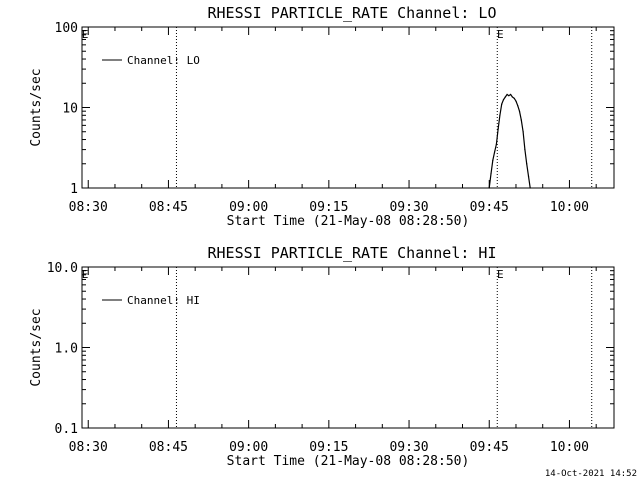 The width and height of the screenshot is (640, 480). I want to click on y-tick-label: 0.1, so click(66, 429).